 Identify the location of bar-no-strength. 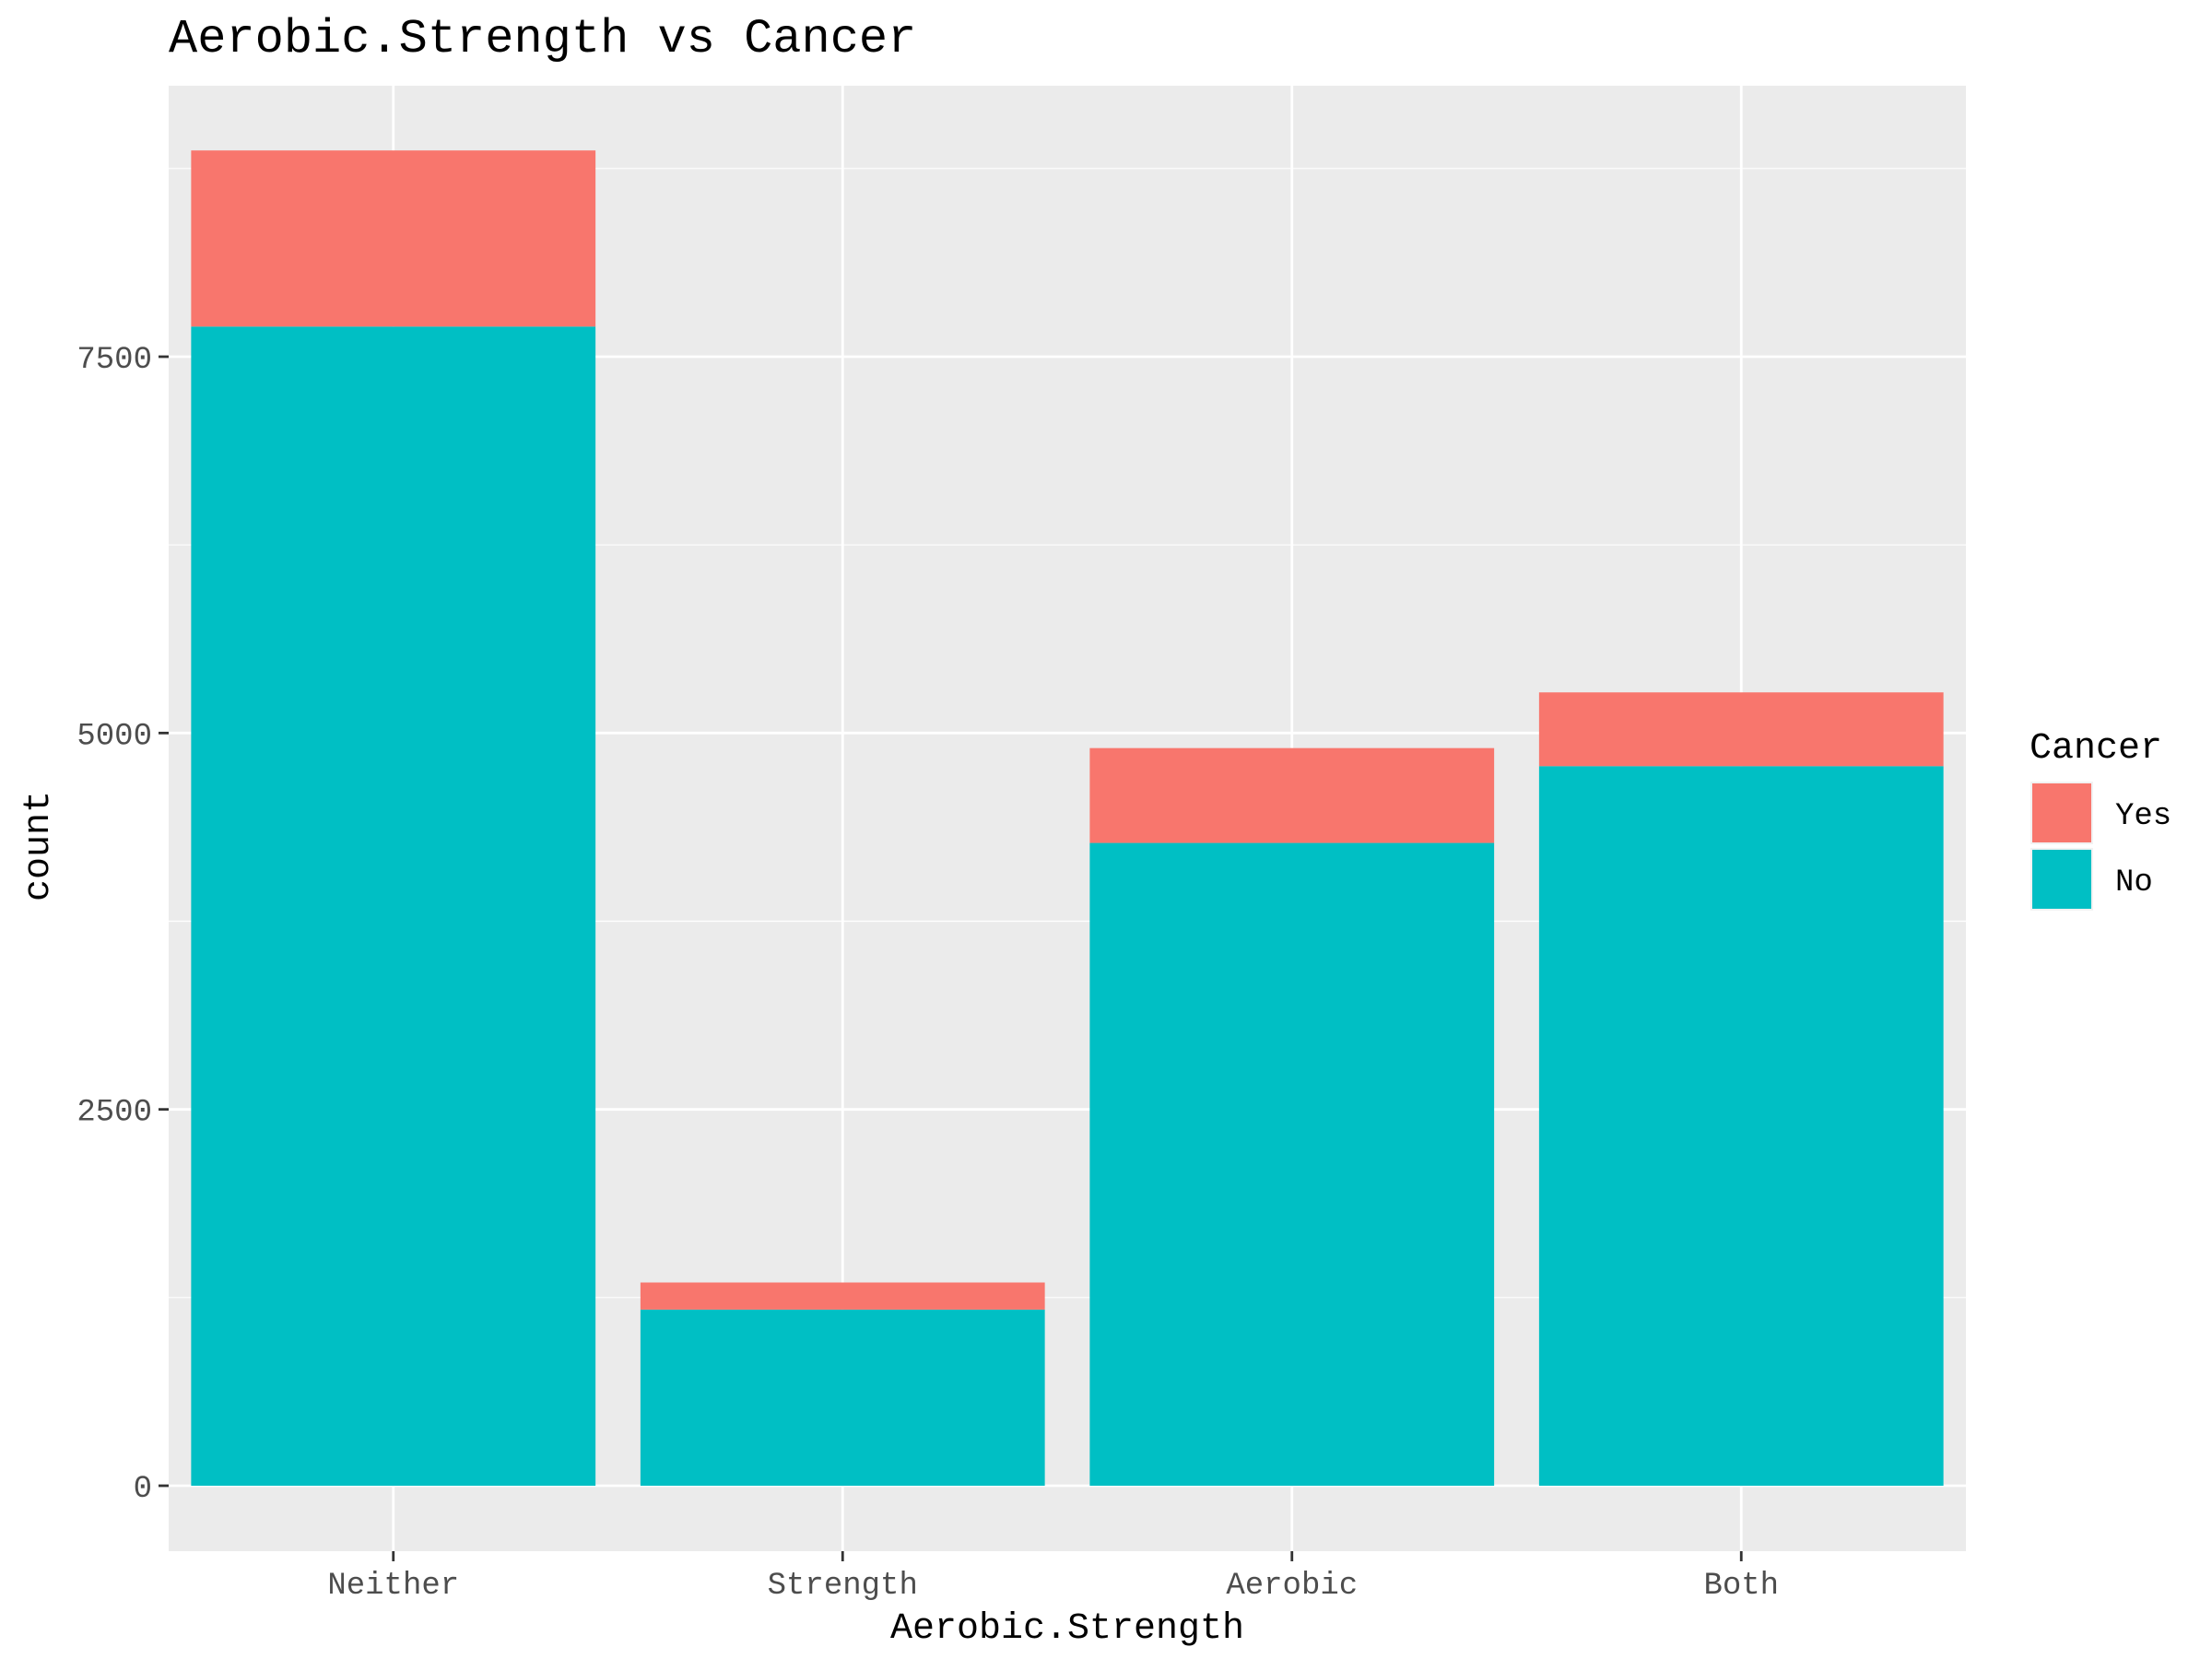
(842, 1397).